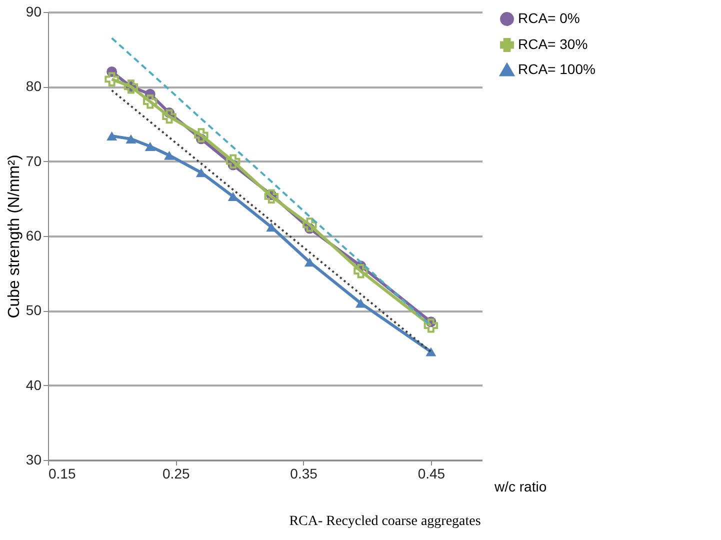 This screenshot has width=721, height=540. What do you see at coordinates (176, 474) in the screenshot?
I see `x-tick-label: 0.25` at bounding box center [176, 474].